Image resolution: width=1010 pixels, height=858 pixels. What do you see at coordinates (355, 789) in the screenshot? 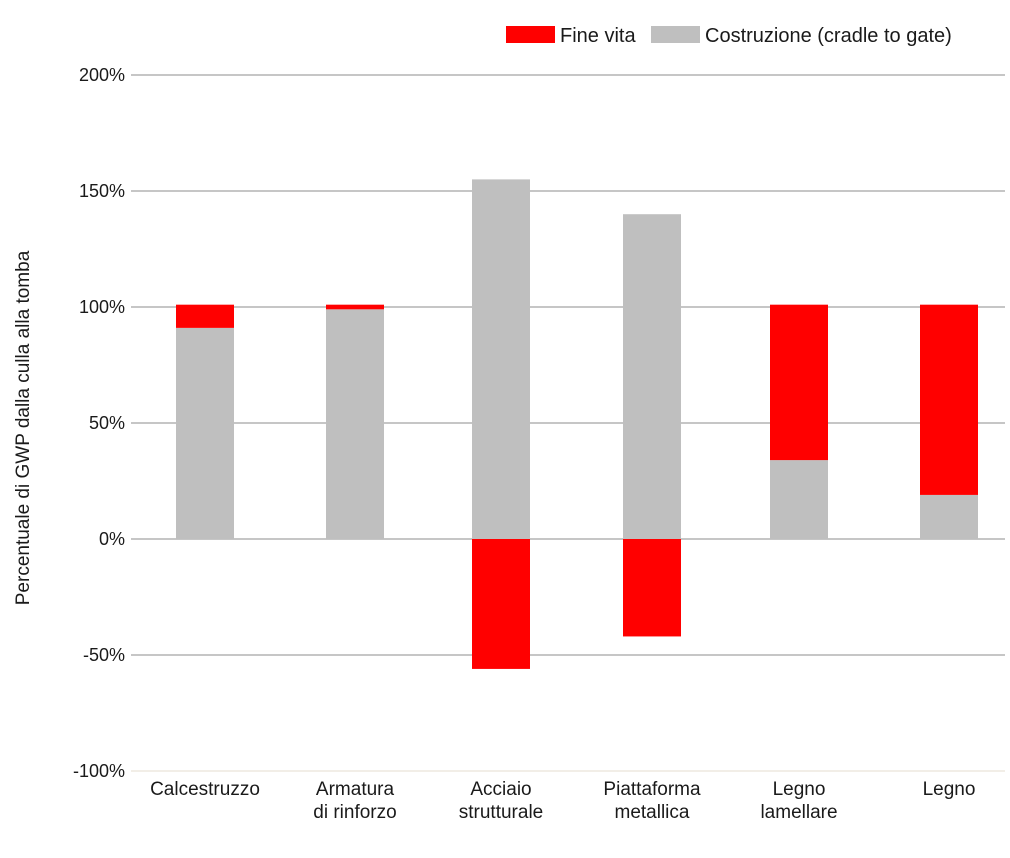
I see `x-category-label: Armatura` at bounding box center [355, 789].